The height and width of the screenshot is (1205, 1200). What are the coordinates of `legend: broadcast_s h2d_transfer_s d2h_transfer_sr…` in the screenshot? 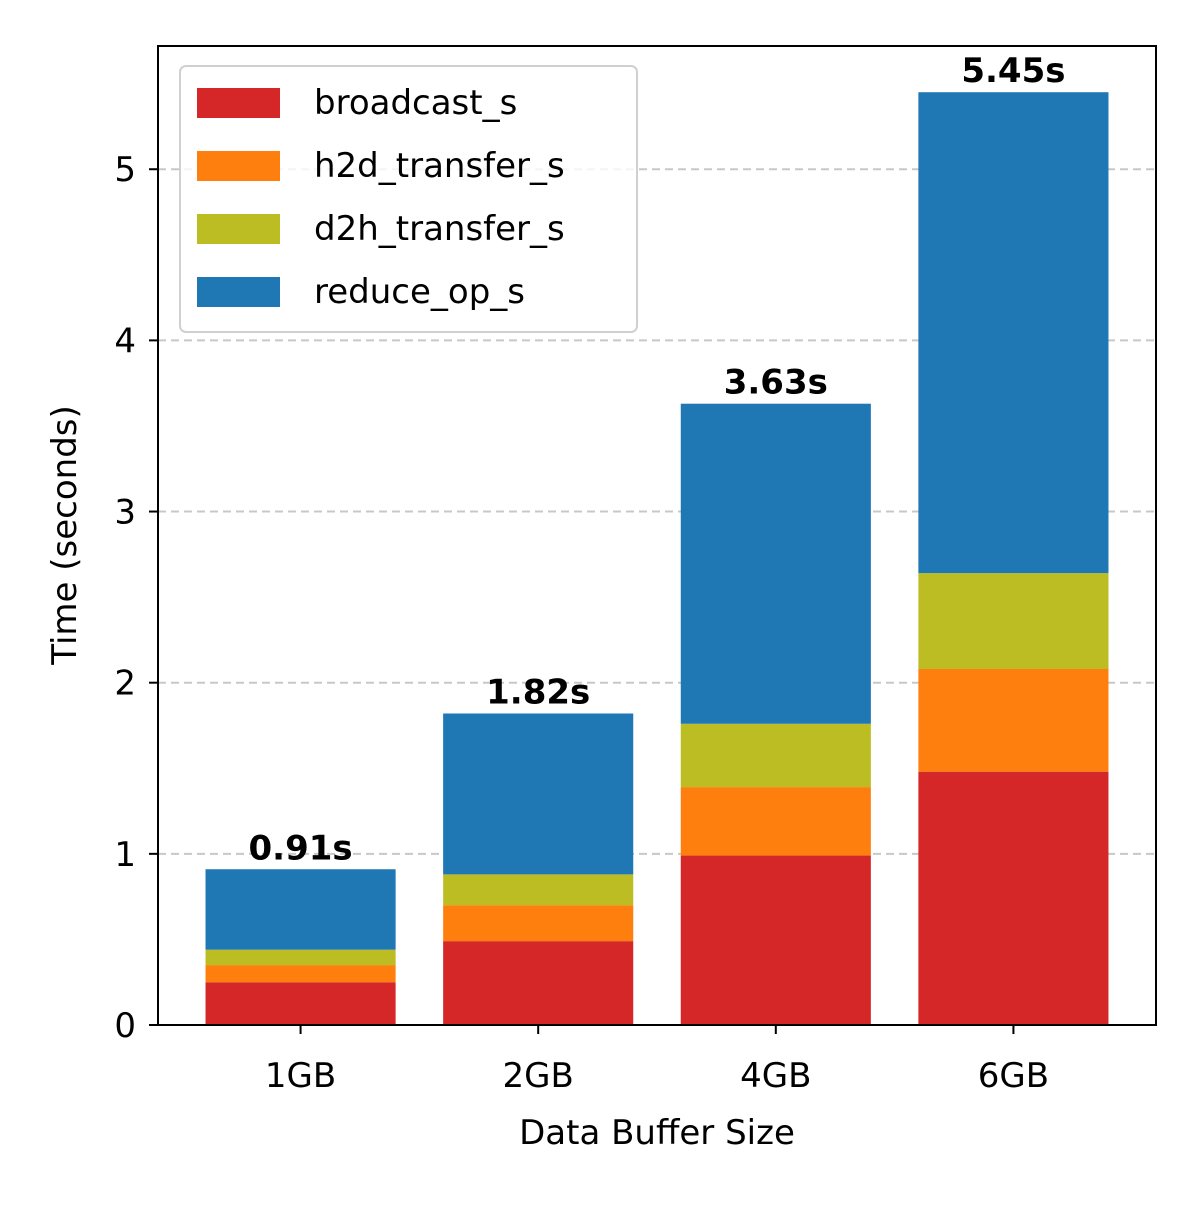 It's located at (408, 199).